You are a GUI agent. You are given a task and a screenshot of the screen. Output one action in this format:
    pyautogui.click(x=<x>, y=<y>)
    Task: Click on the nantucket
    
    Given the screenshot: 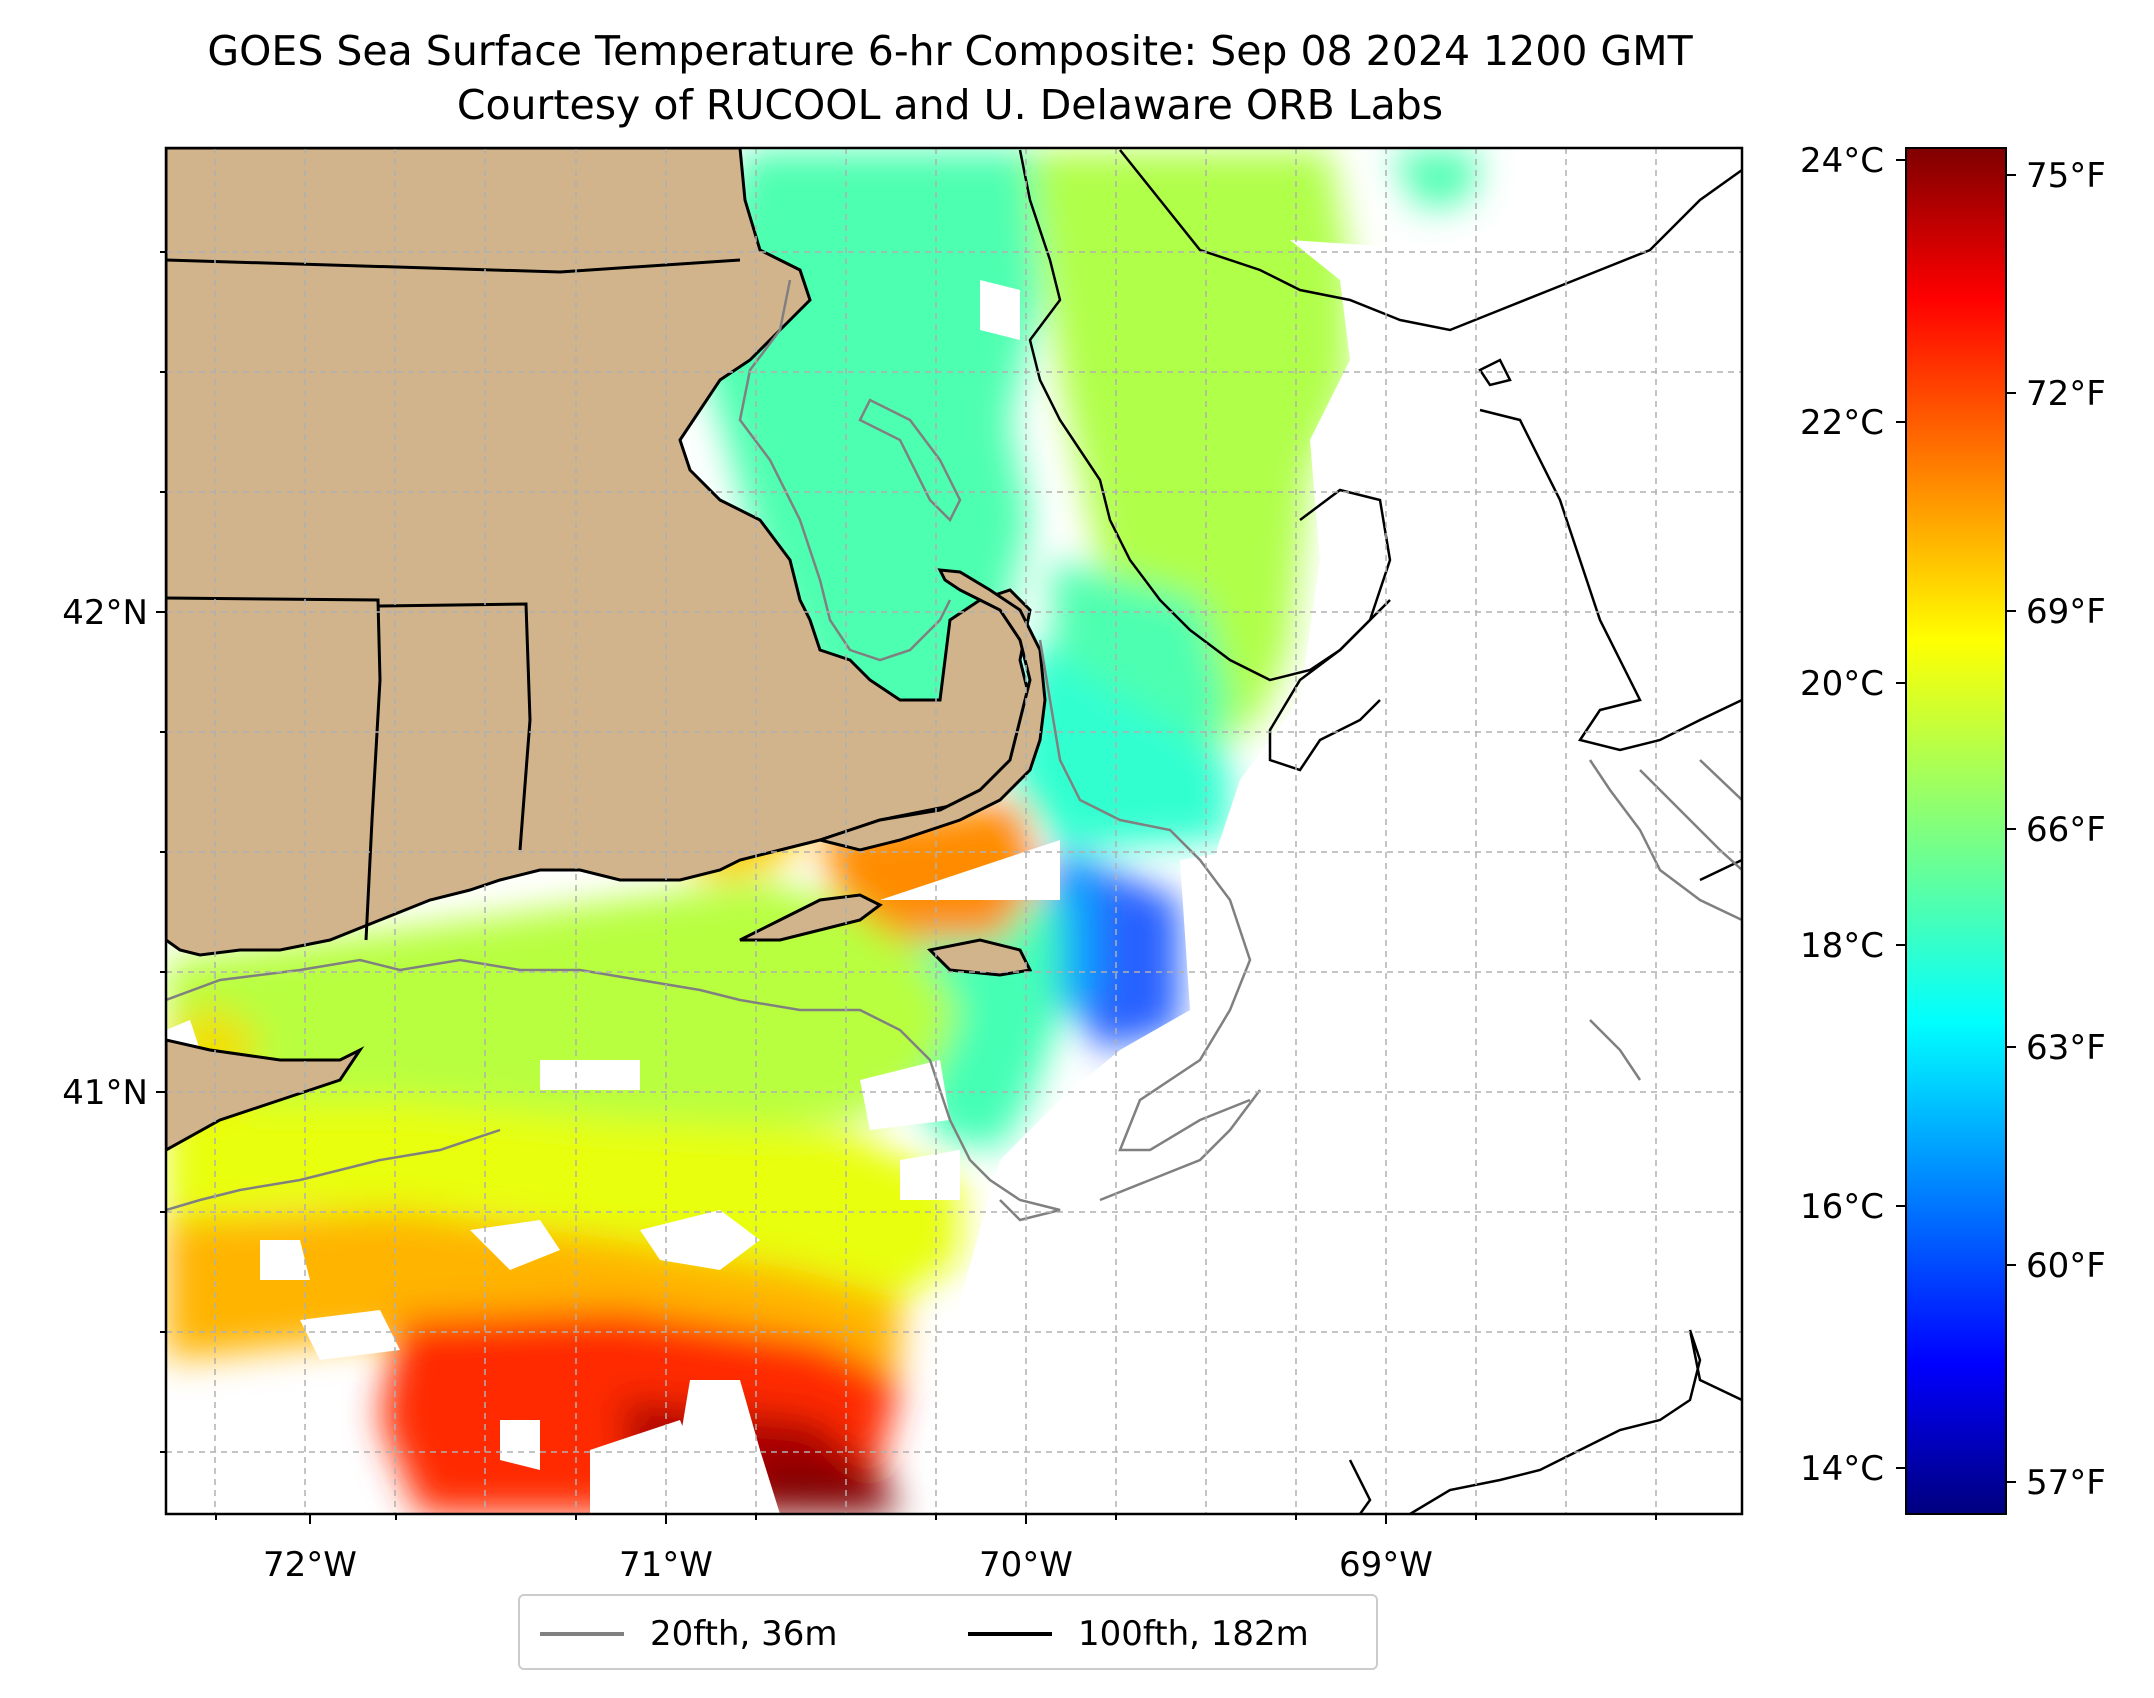 What is the action you would take?
    pyautogui.click(x=979, y=957)
    